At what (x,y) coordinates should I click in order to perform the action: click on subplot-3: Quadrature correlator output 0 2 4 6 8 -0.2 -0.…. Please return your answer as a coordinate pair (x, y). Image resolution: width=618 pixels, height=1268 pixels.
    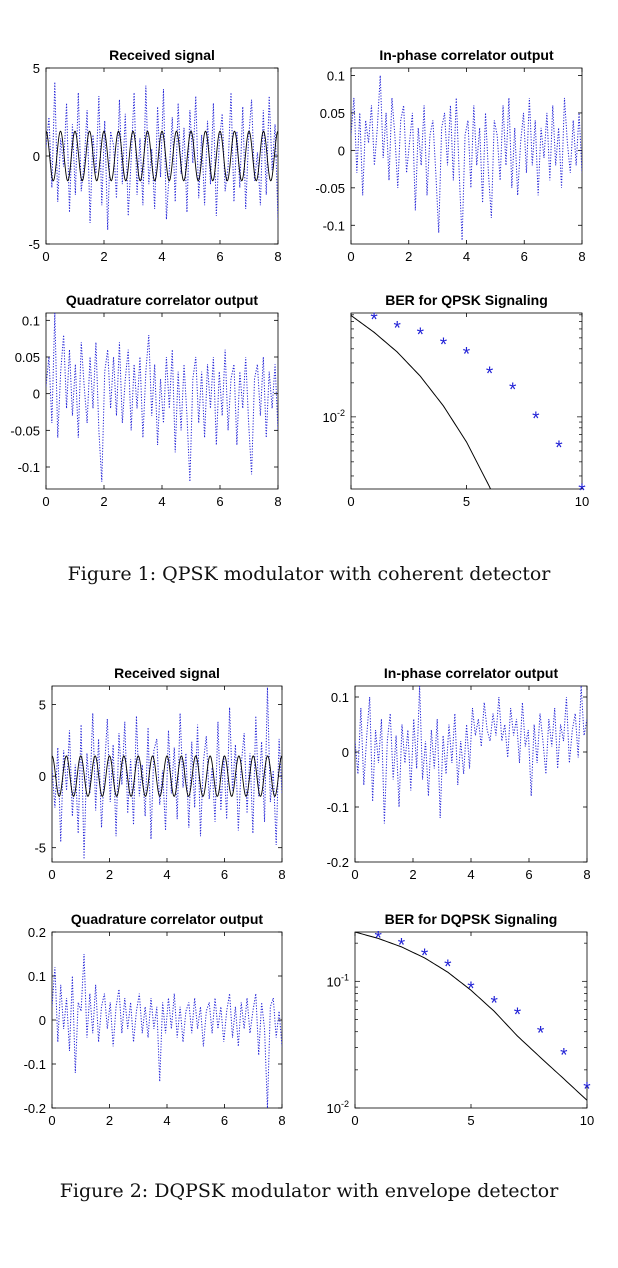
    Looking at the image, I should click on (155, 1019).